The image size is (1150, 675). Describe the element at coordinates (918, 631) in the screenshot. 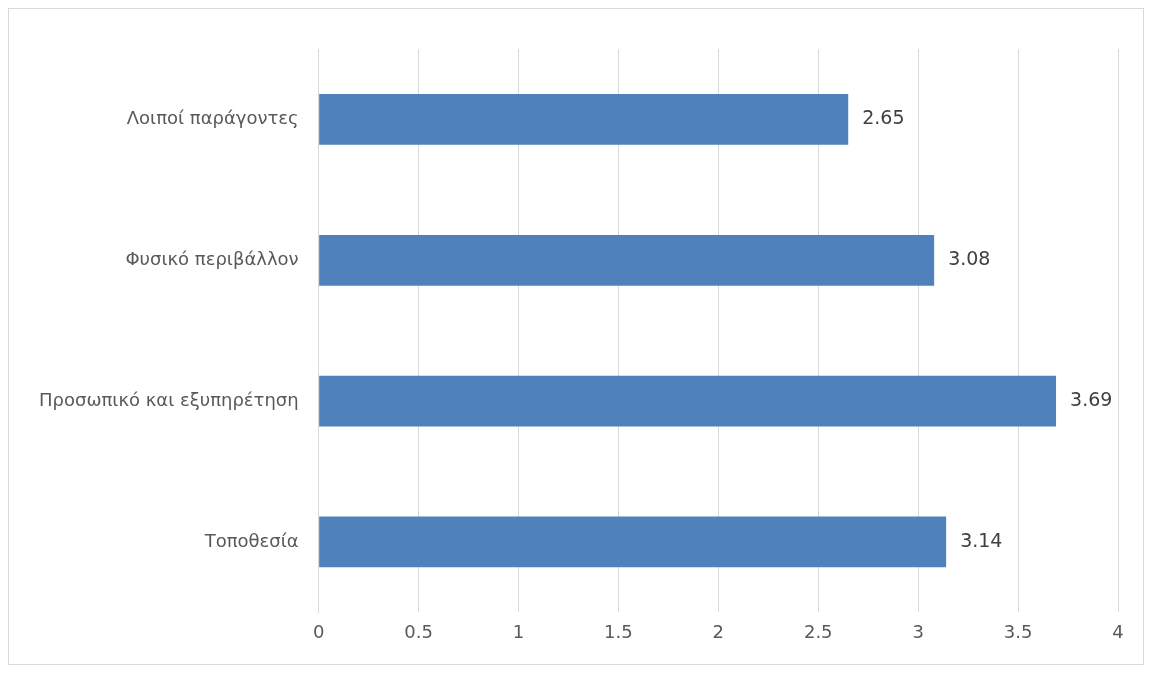

I see `x-tick-label: 3` at that location.